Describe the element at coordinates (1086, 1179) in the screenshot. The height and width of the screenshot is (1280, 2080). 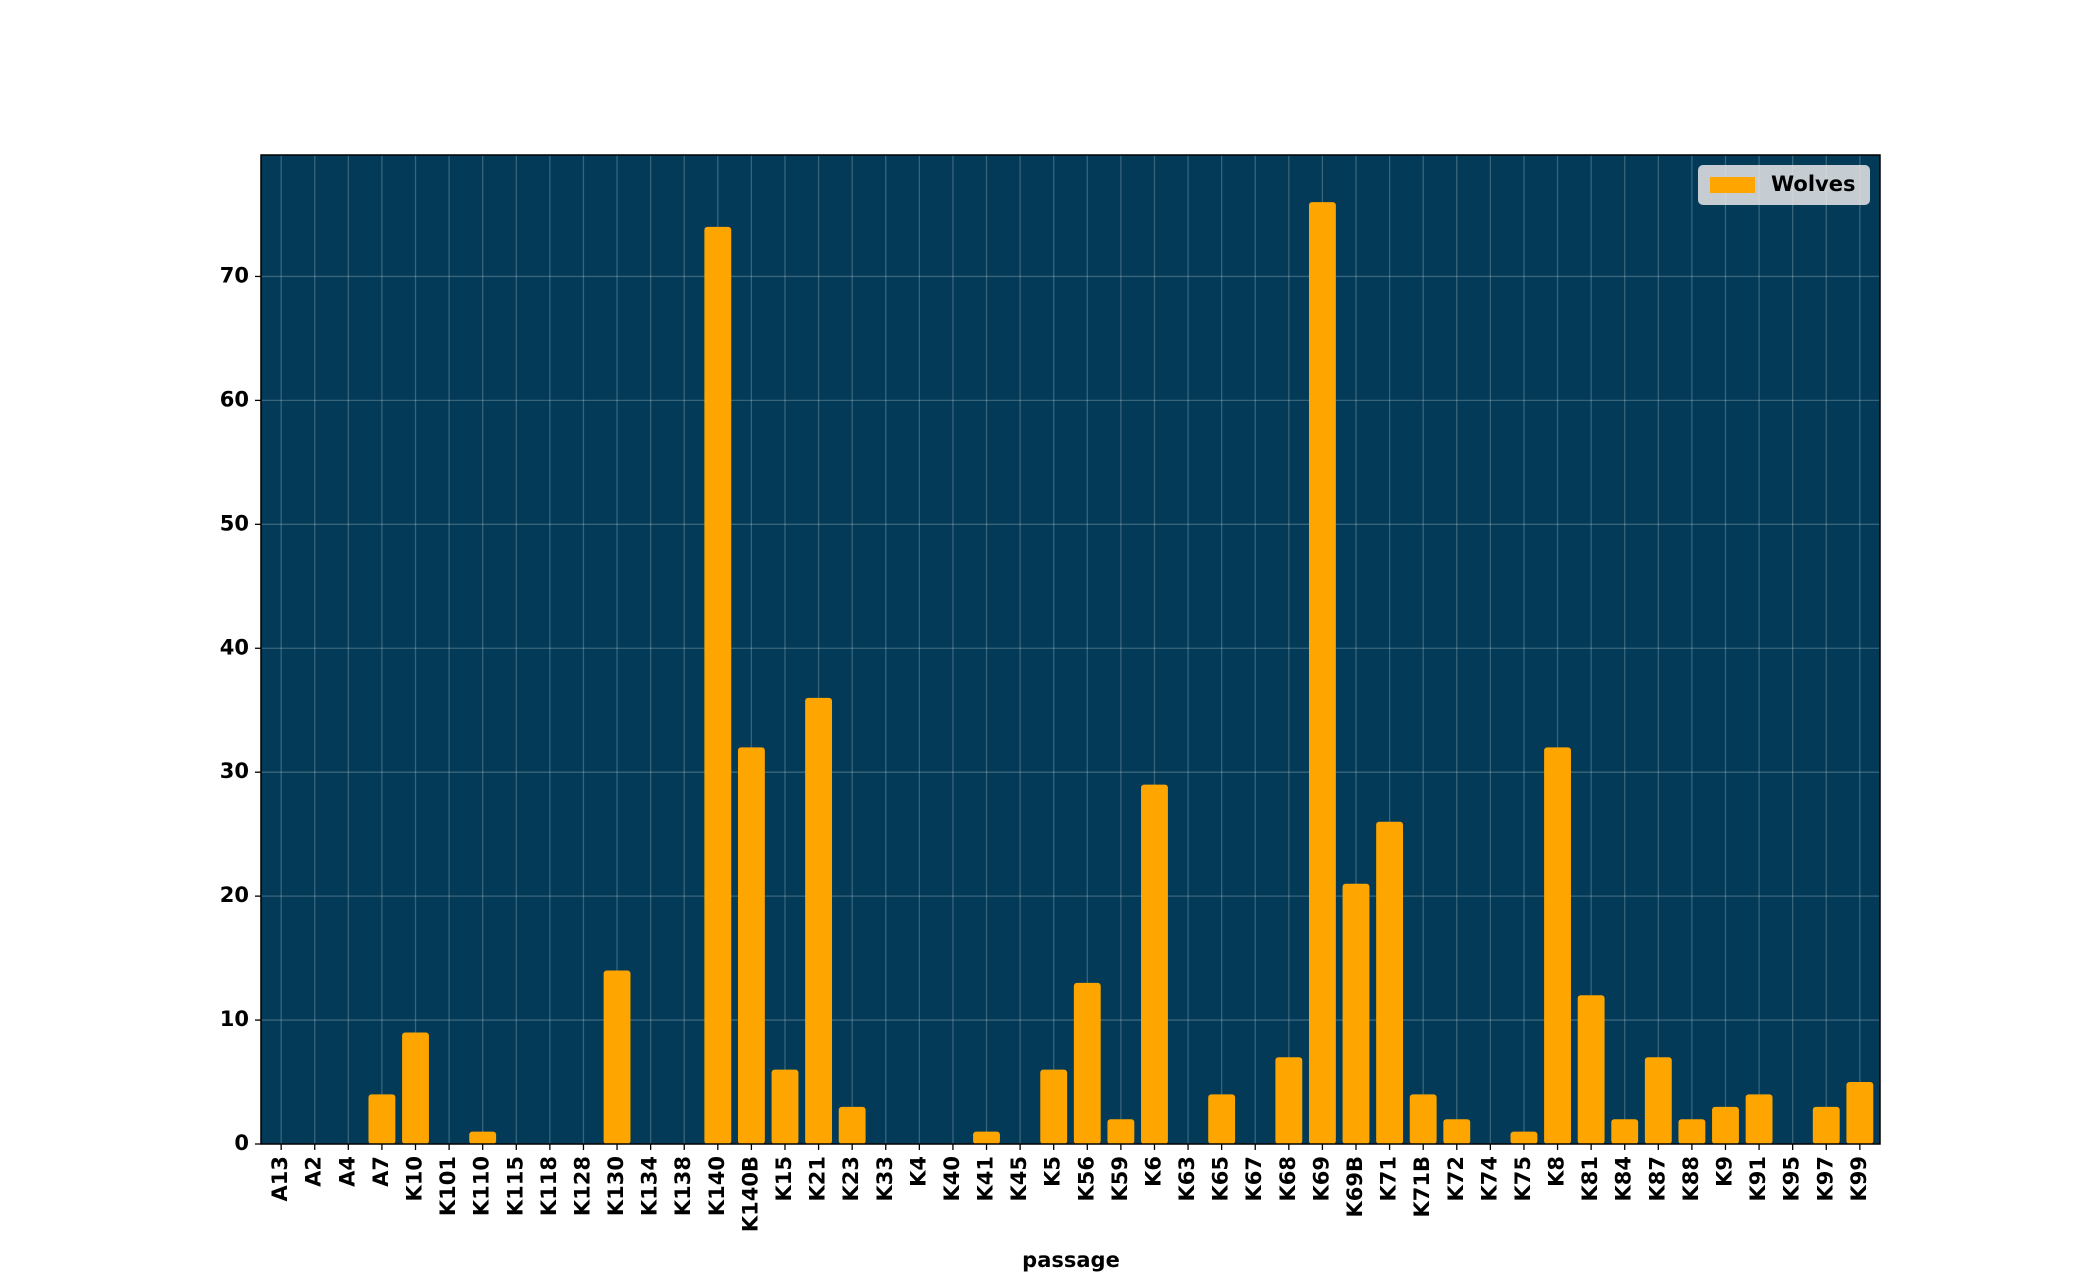
I see `x-tick-label: K56` at that location.